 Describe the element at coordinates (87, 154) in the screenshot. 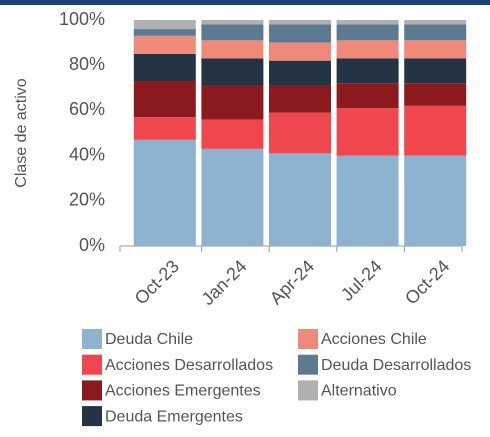

I see `y-tick-label: 40%` at that location.